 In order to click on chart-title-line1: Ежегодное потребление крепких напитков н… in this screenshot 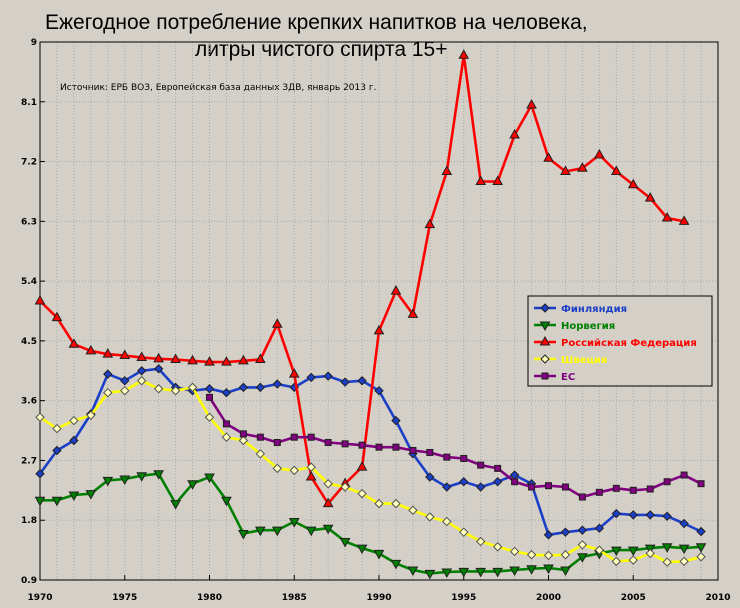, I will do `click(316, 22)`.